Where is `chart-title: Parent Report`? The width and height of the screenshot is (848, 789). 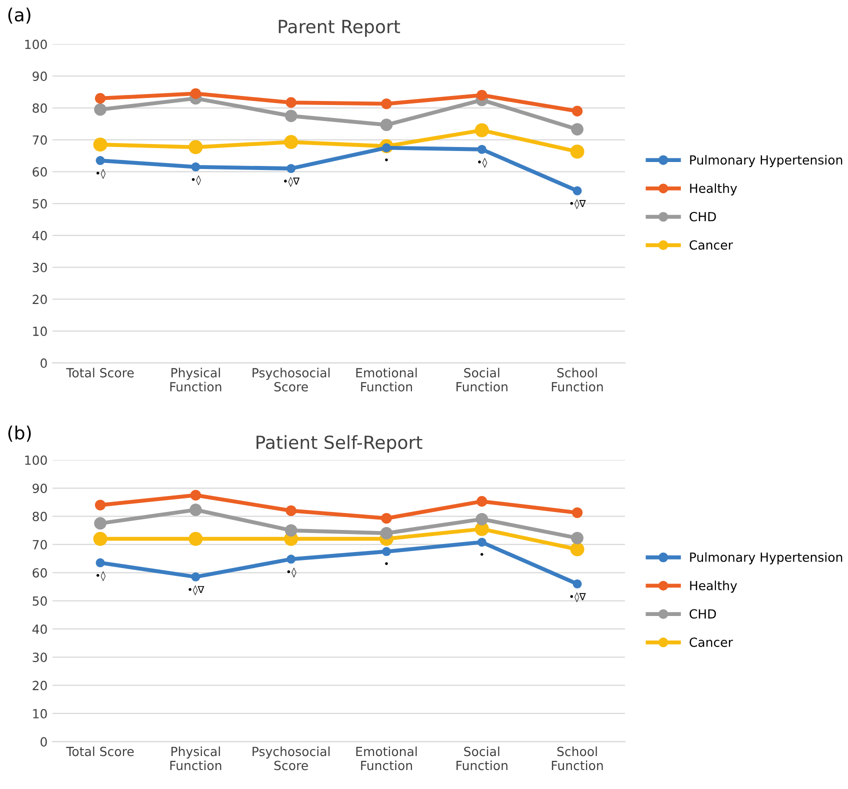 chart-title: Parent Report is located at coordinates (339, 28).